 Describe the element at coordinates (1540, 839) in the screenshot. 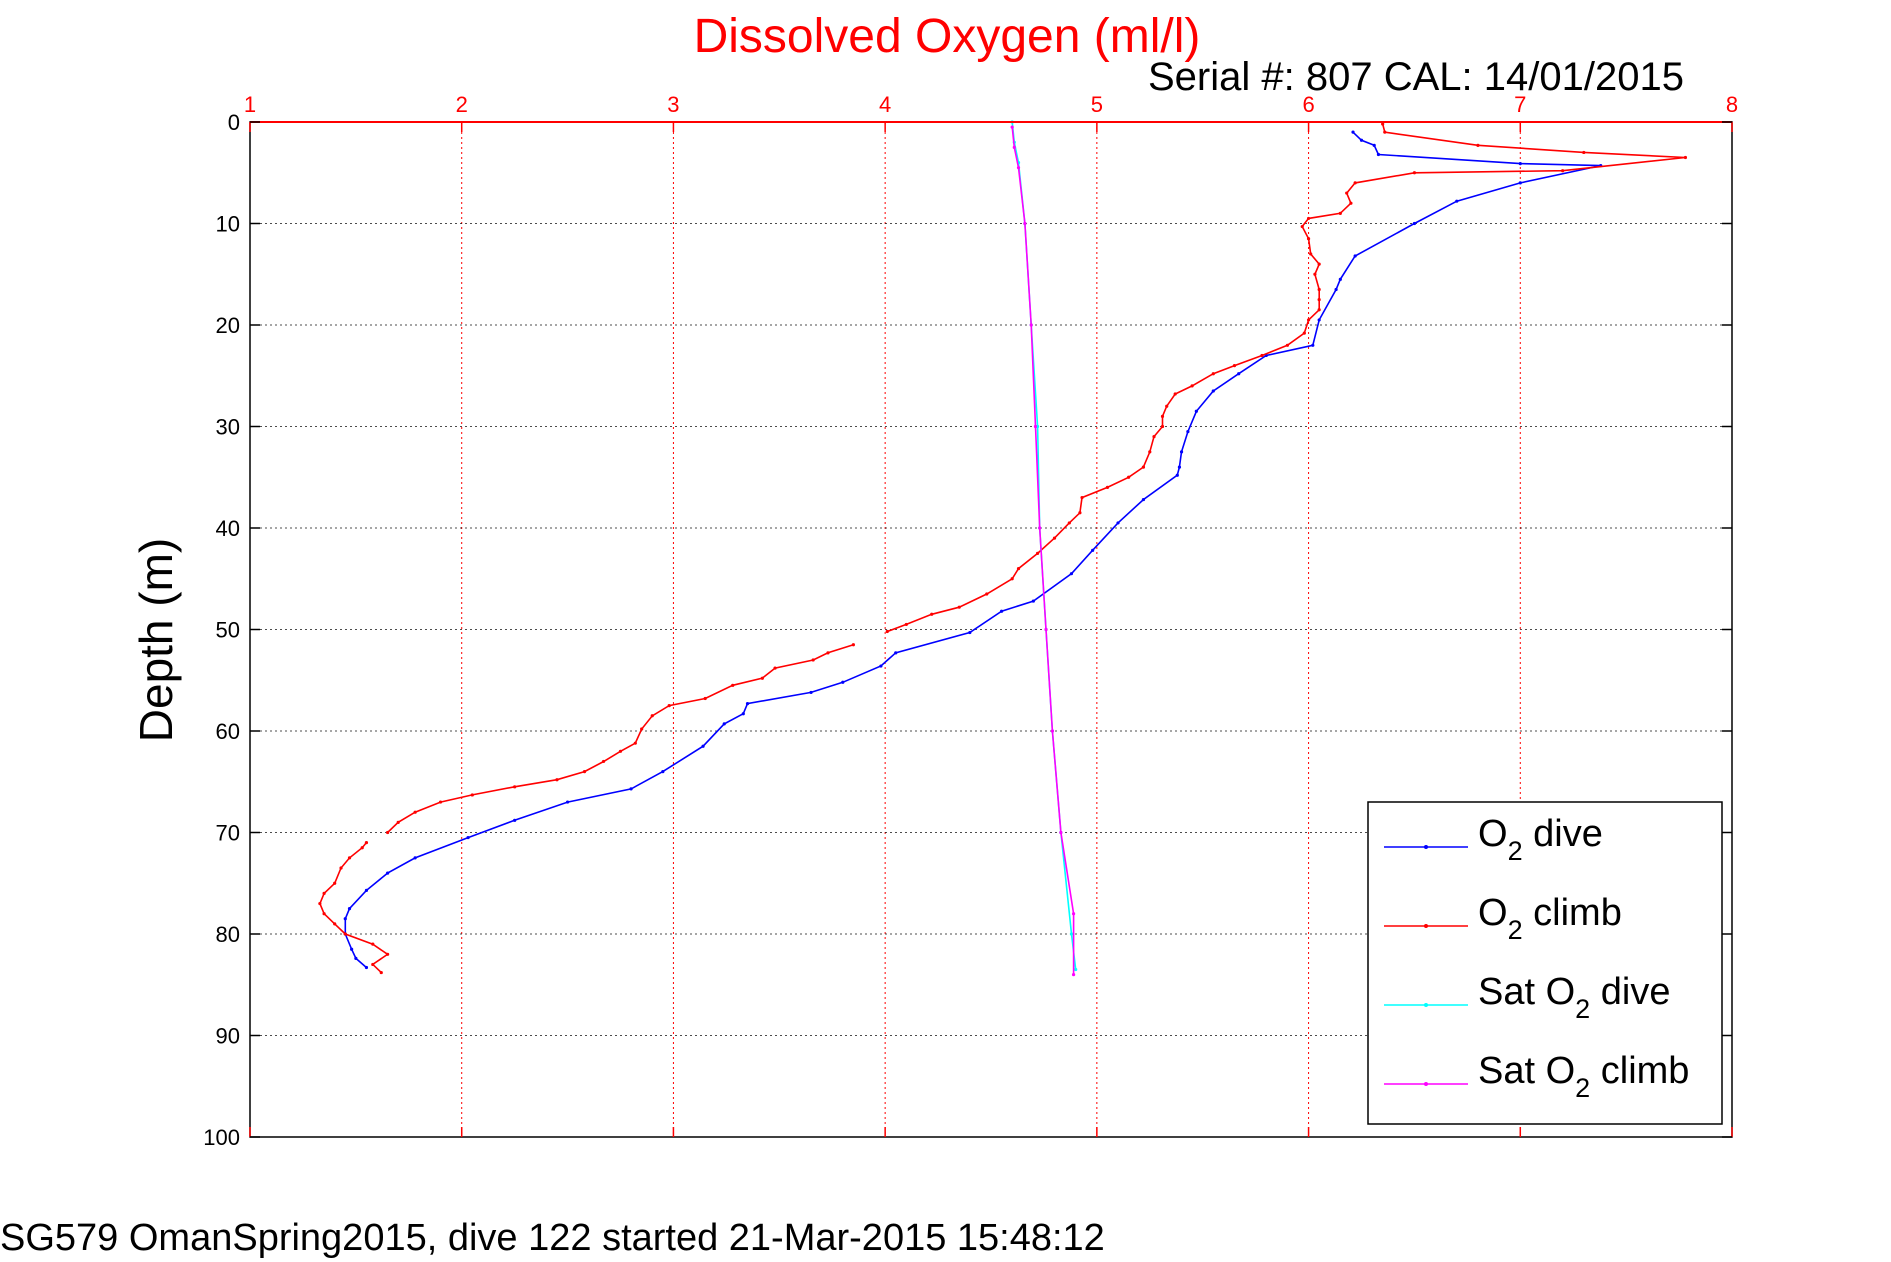

I see `legend-label: O2 dive` at that location.